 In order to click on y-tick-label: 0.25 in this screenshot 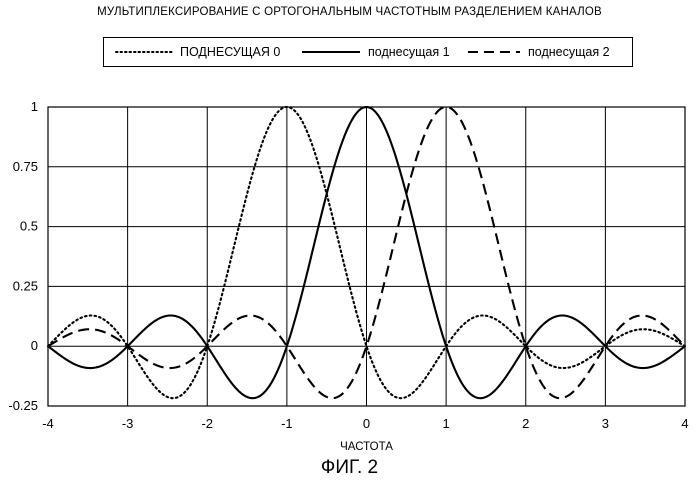, I will do `click(25, 285)`.